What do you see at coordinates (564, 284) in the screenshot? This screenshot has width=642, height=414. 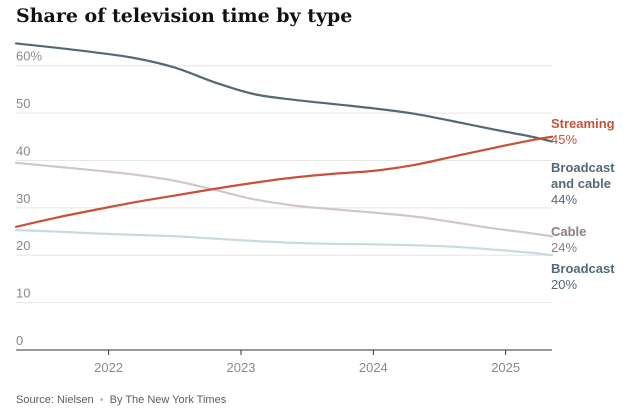 I see `end-label-value-broadcast: 20%` at bounding box center [564, 284].